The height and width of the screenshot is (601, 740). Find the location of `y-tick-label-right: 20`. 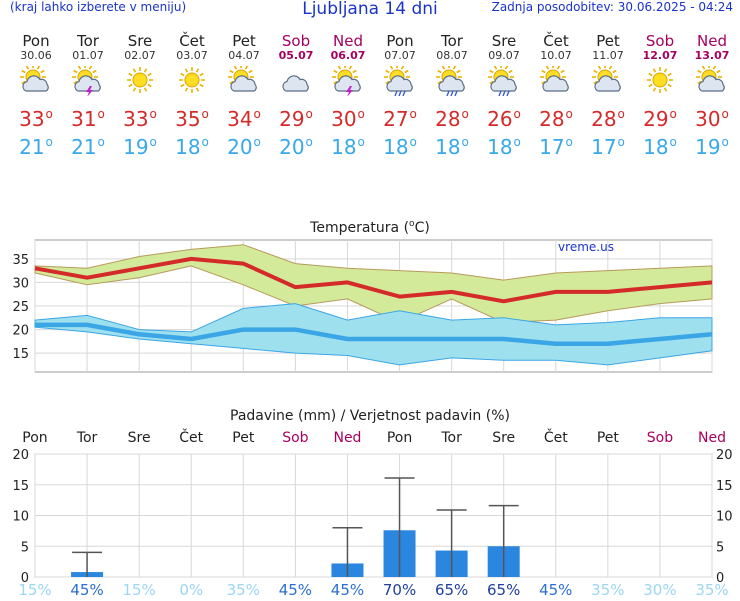

y-tick-label-right: 20 is located at coordinates (724, 455).